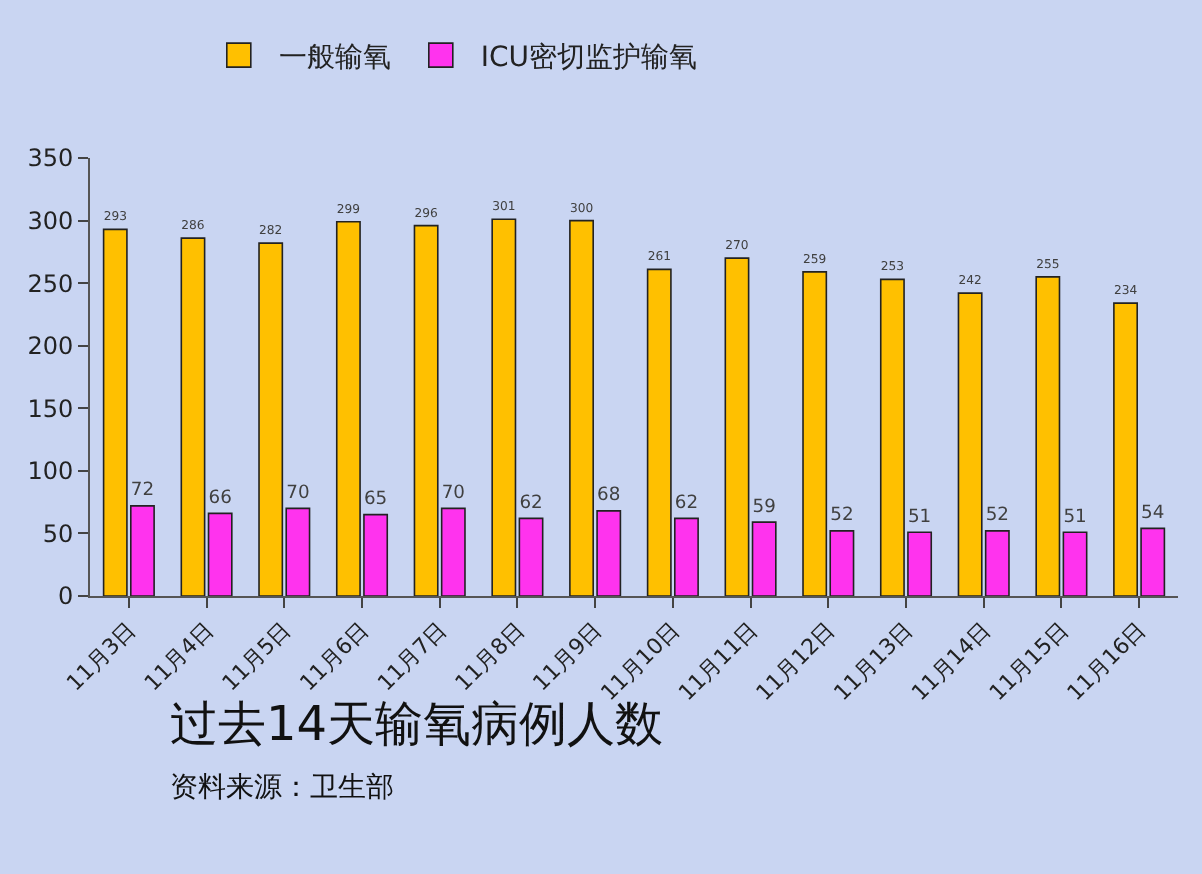 Image resolution: width=1202 pixels, height=874 pixels. Describe the element at coordinates (50, 408) in the screenshot. I see `y-tick-label: 150` at that location.